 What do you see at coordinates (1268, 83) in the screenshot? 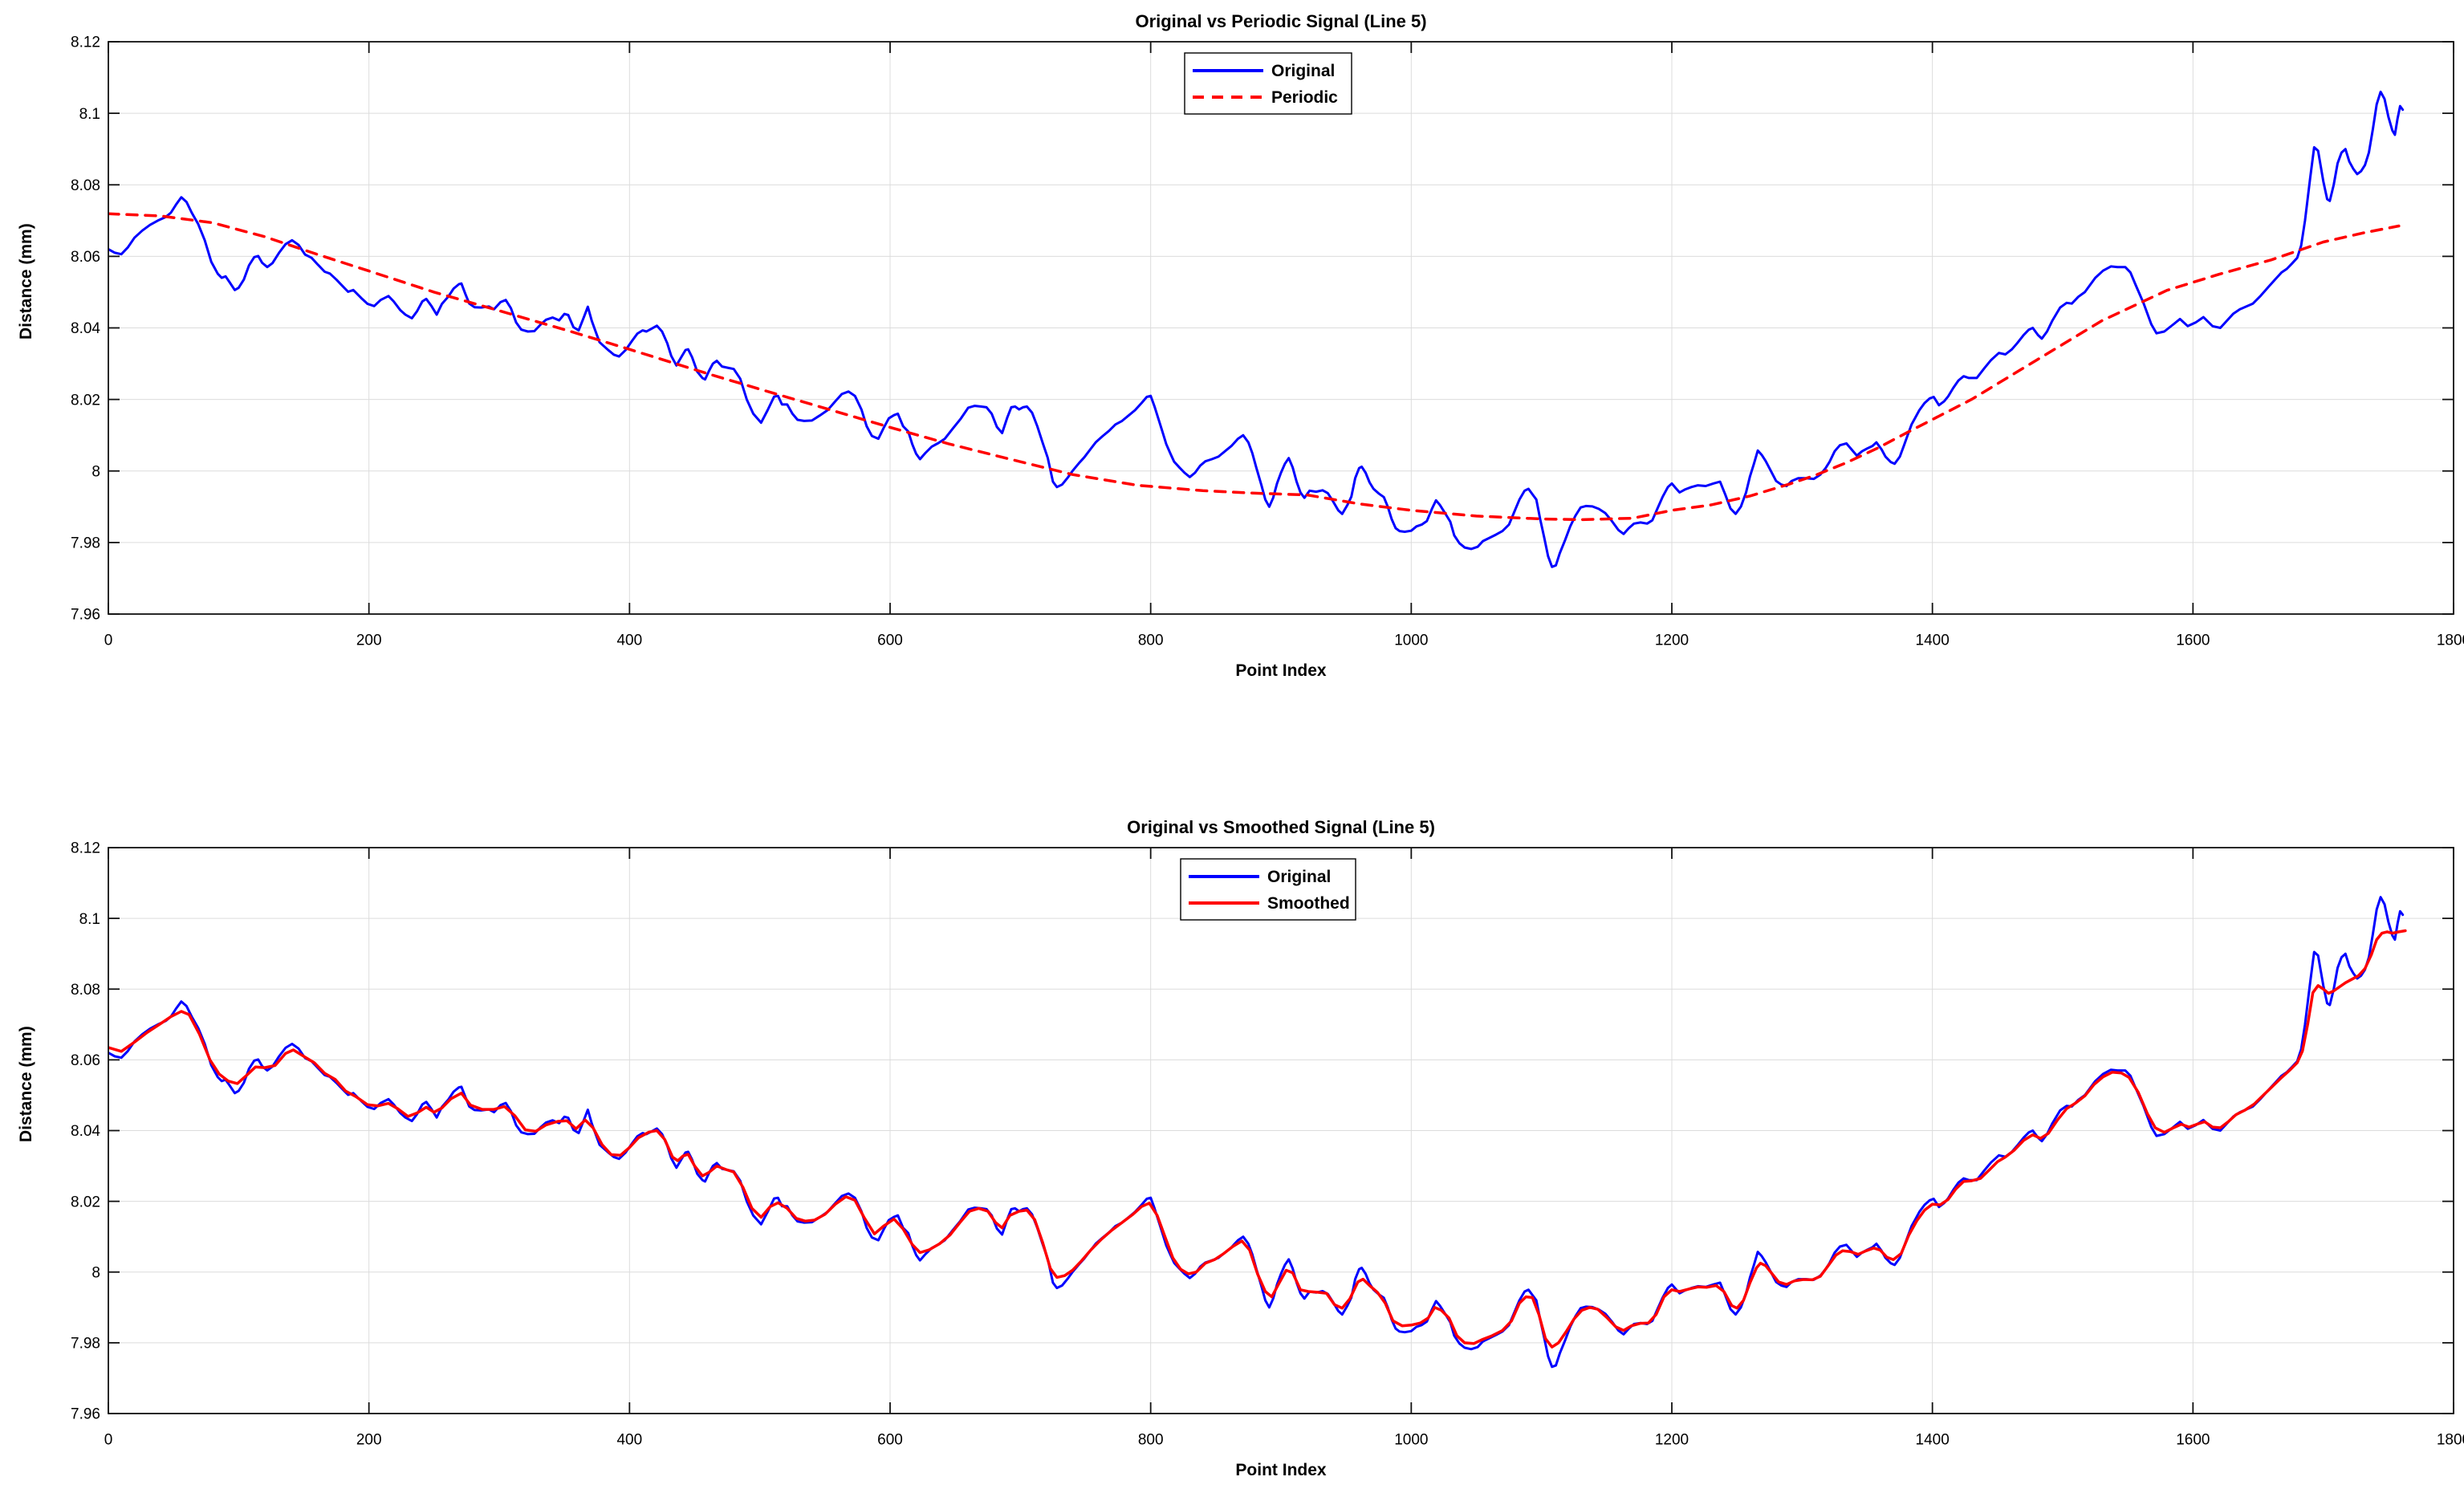
I see `legend-box: Original Periodic` at bounding box center [1268, 83].